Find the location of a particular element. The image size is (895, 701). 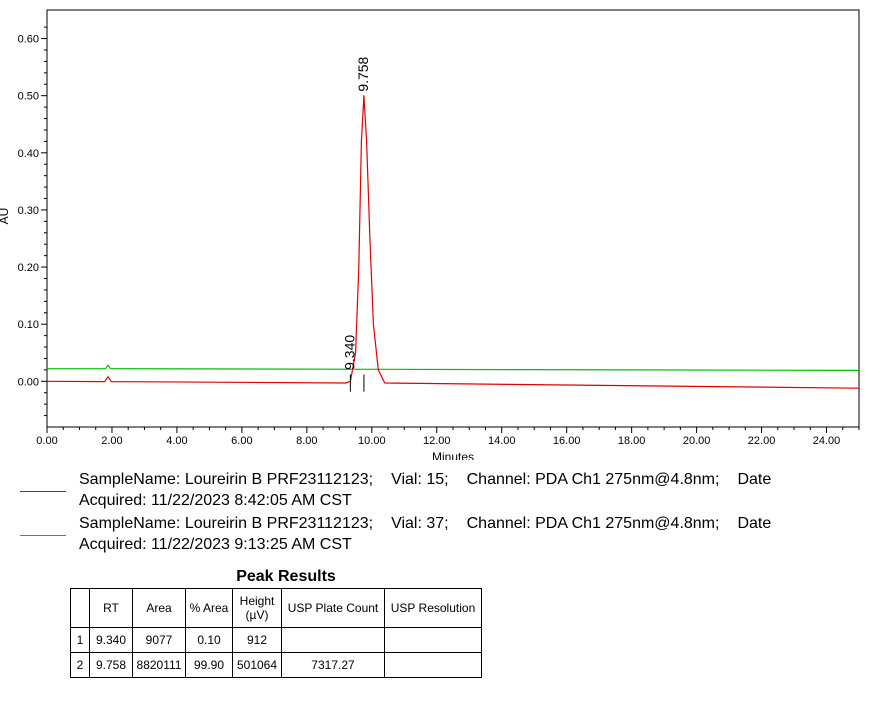

x-axis-label: Minutes is located at coordinates (453, 455).